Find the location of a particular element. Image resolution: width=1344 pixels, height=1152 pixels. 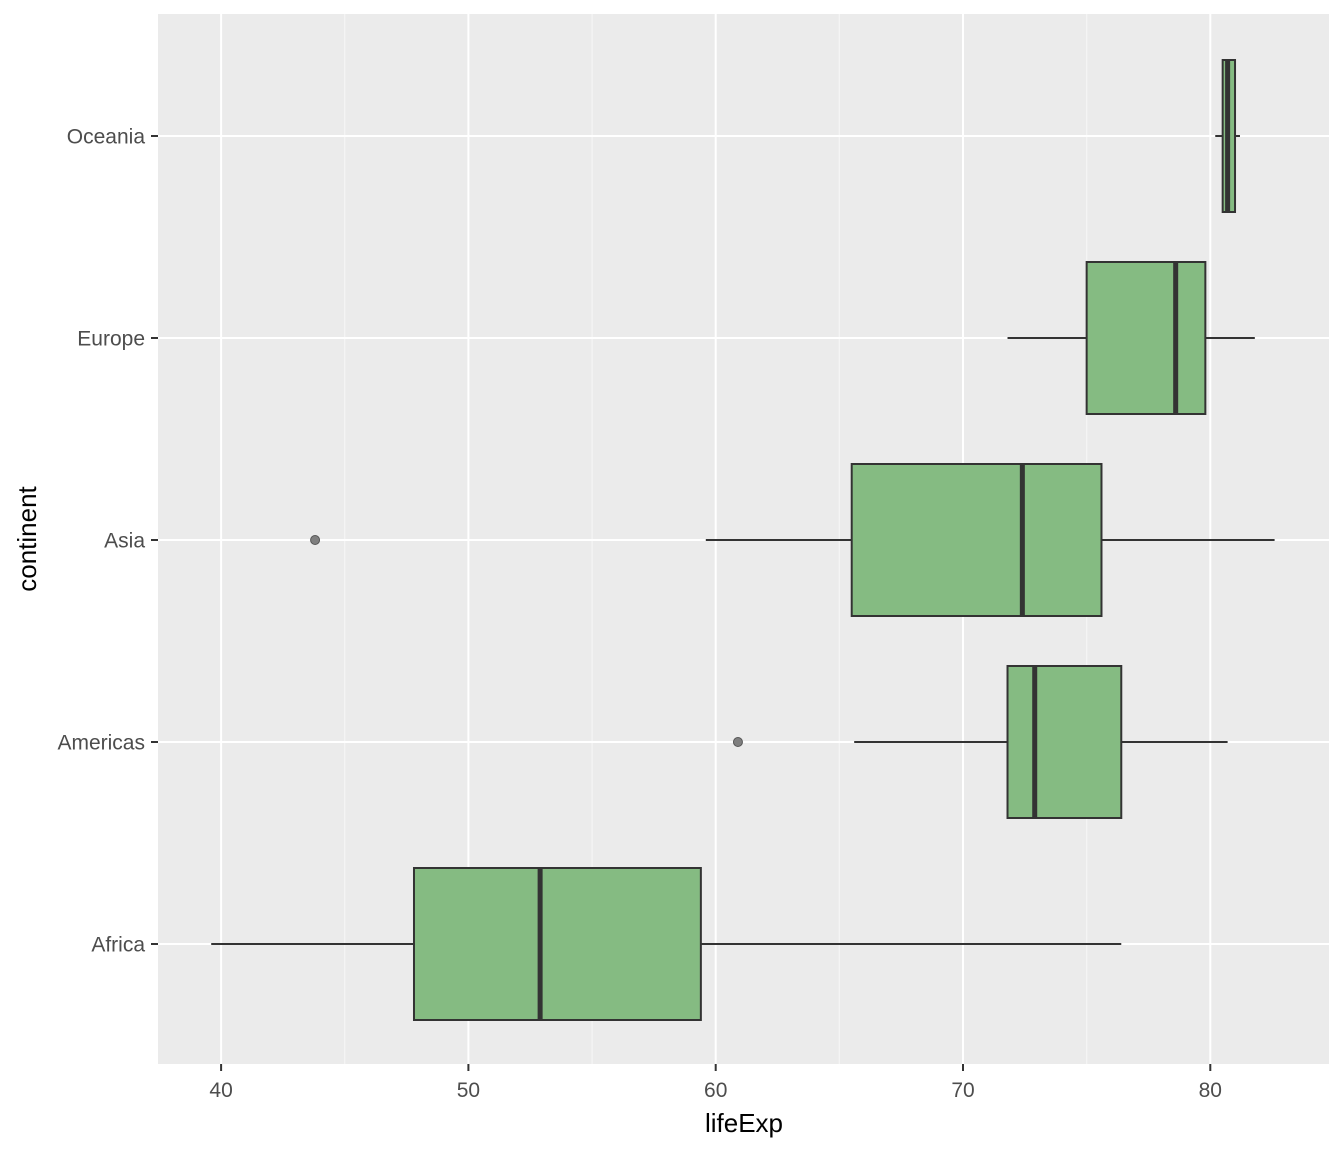

box-africa is located at coordinates (666, 944).